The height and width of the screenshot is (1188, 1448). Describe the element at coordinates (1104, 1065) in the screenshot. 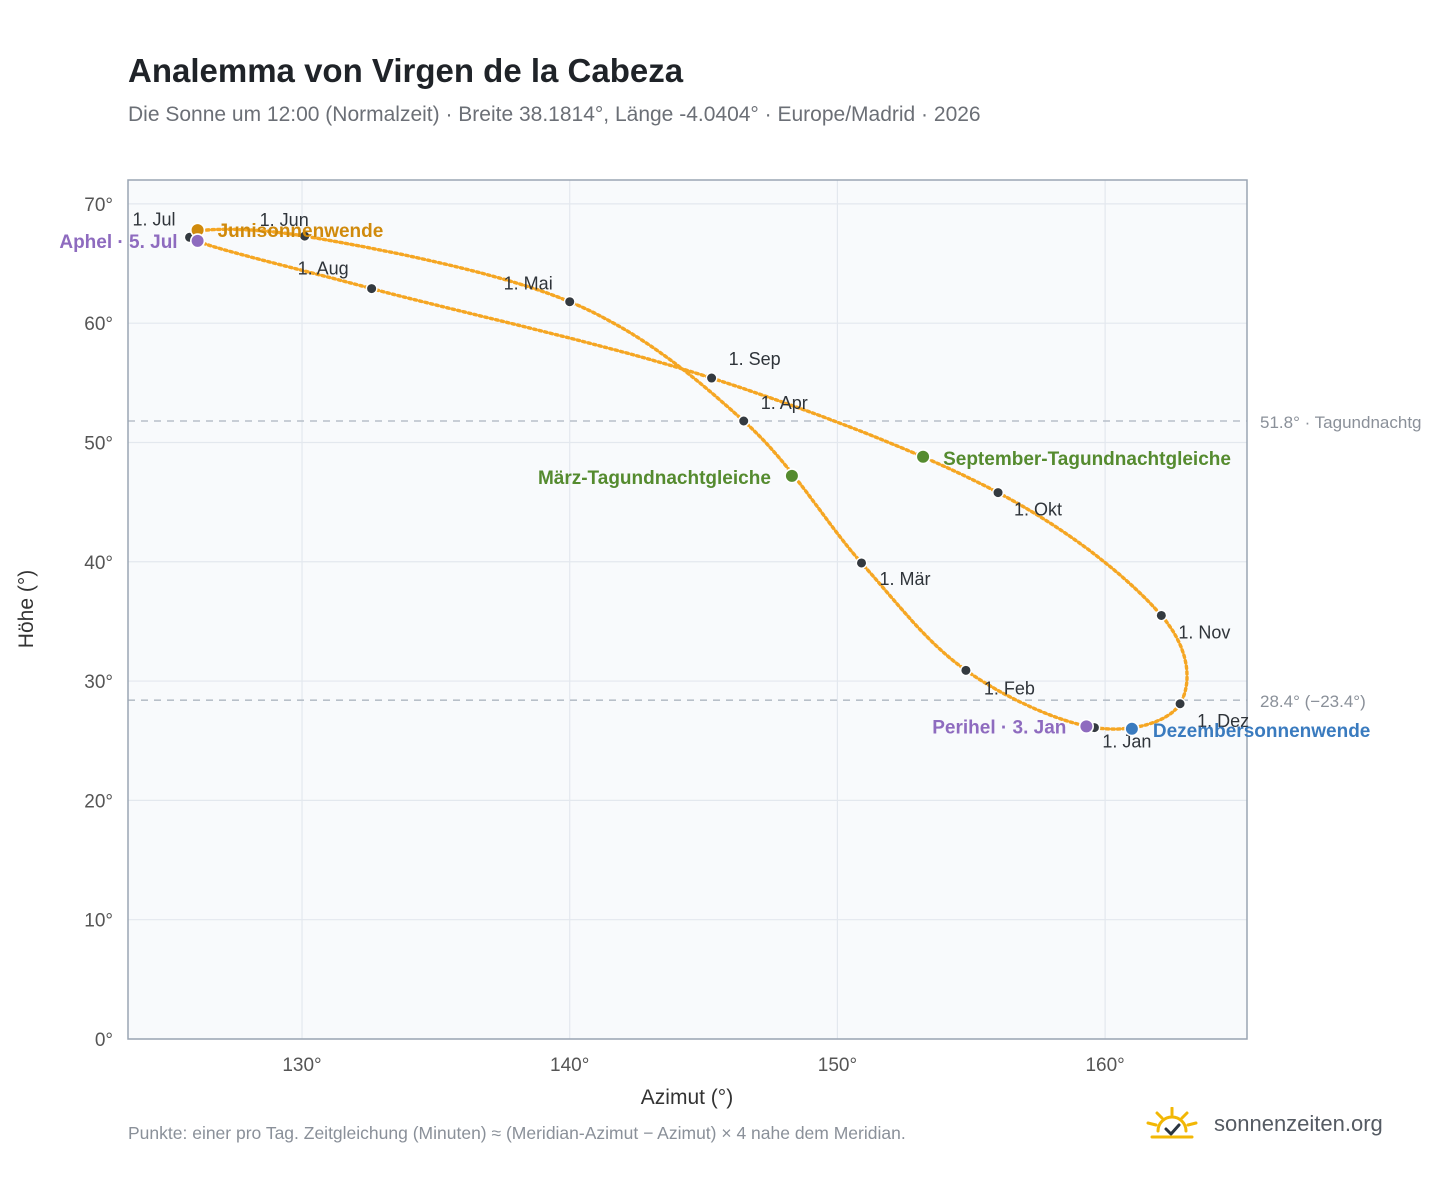

I see `x-tick-label: 160°` at that location.